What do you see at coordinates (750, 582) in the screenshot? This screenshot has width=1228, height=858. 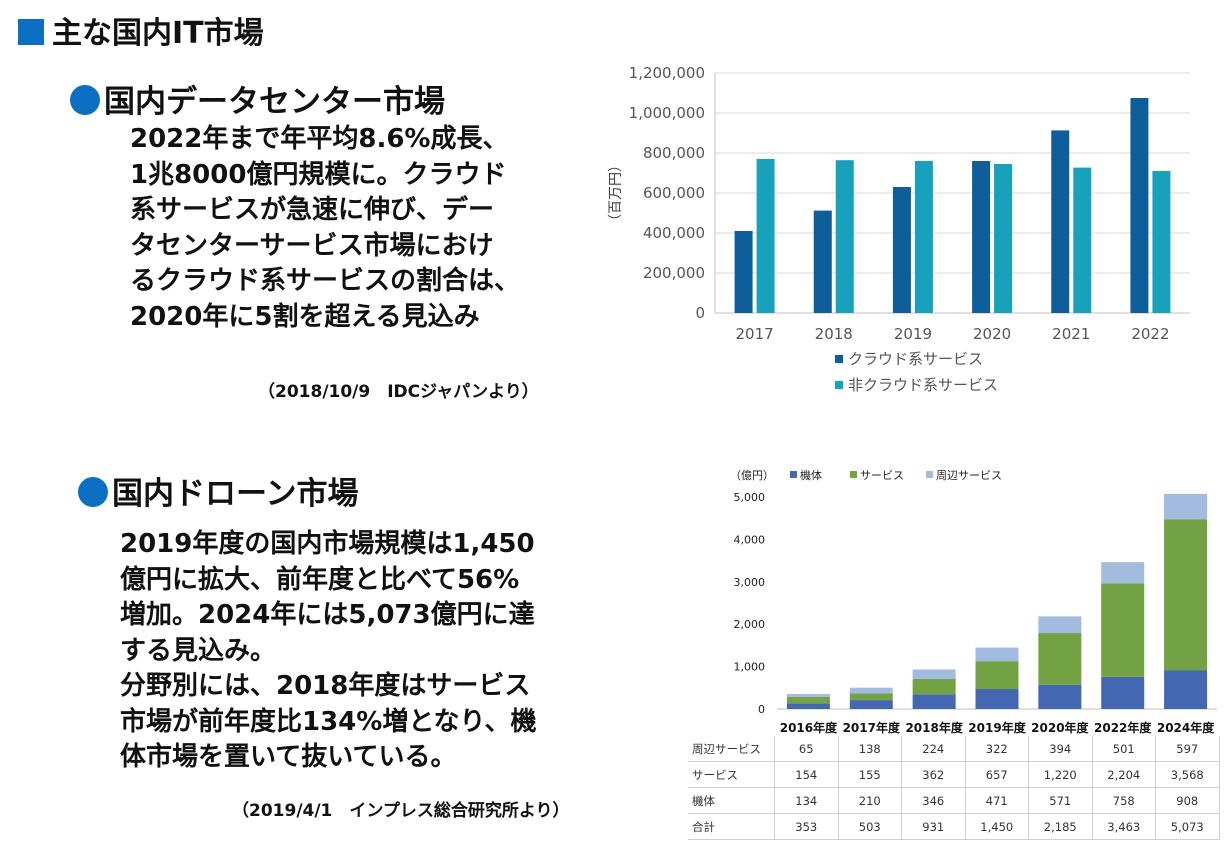 I see `y-tick-label: 3,000` at bounding box center [750, 582].